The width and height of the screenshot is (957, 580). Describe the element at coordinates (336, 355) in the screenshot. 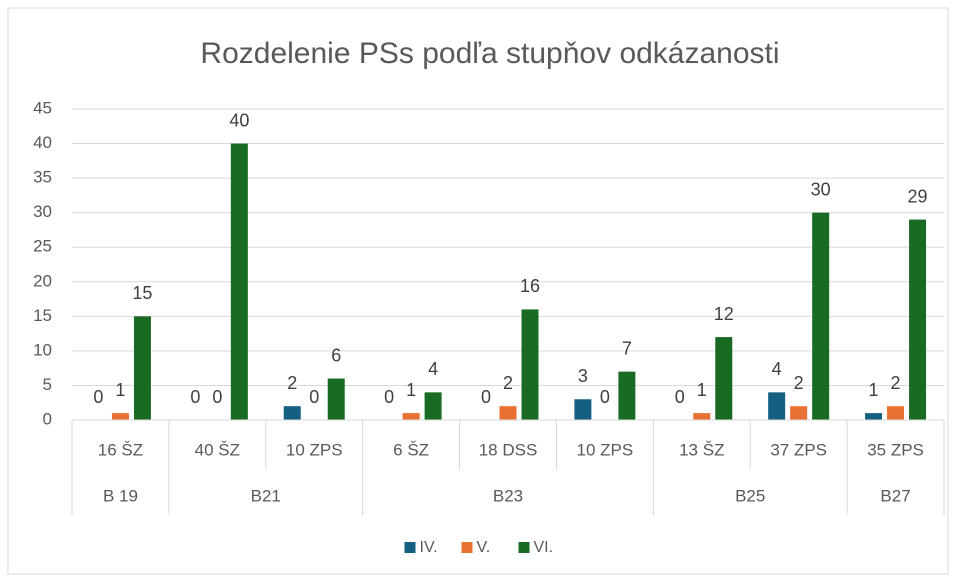

I see `data-label: 6` at that location.